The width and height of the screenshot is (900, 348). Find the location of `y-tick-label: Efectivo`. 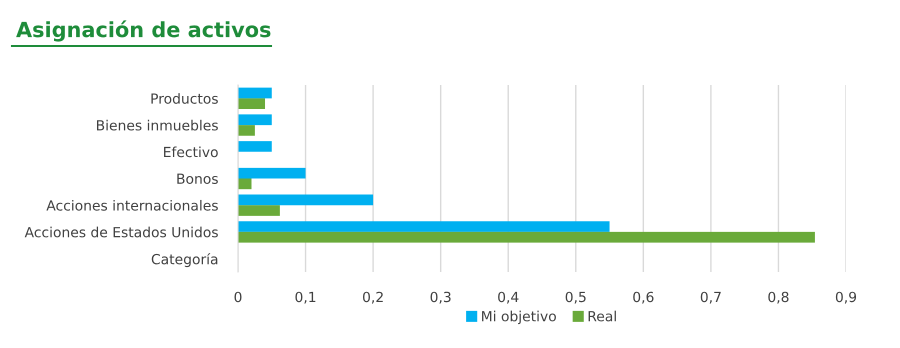

y-tick-label: Efectivo is located at coordinates (191, 152).